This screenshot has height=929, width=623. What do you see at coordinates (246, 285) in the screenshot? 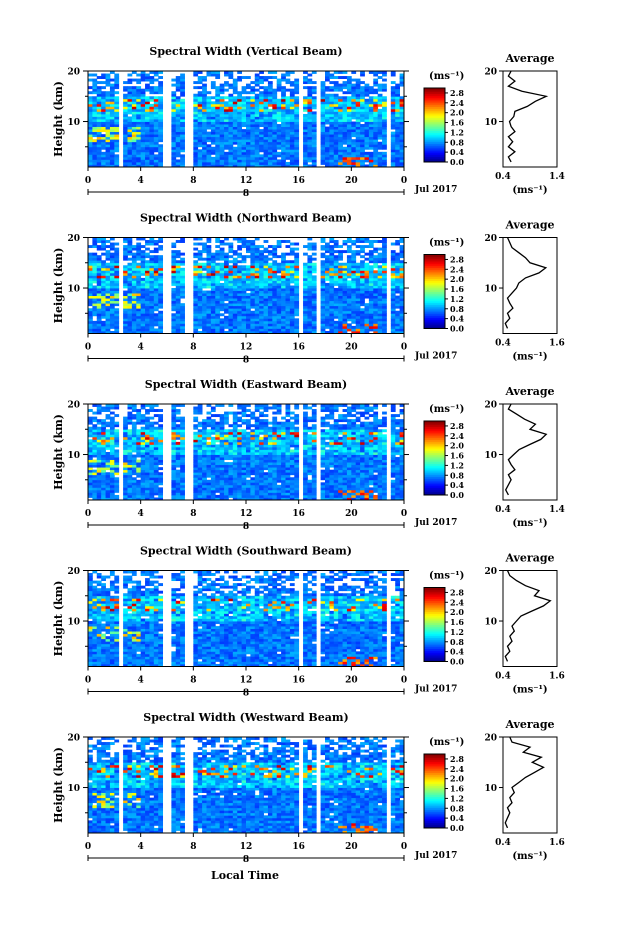
I see `heatmap-cells` at bounding box center [246, 285].